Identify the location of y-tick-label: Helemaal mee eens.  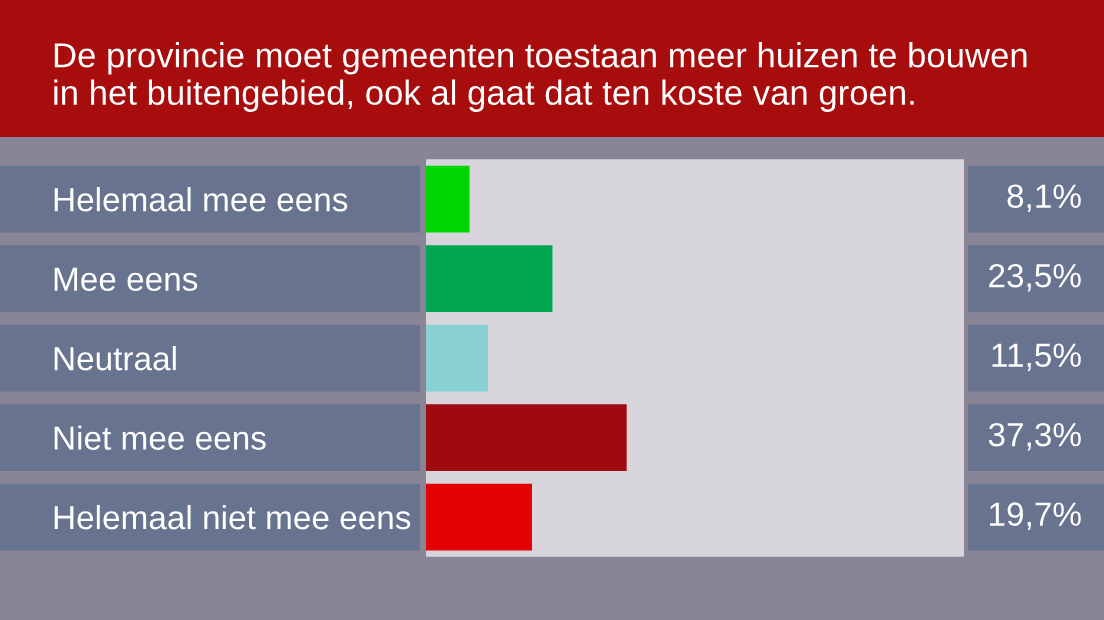
(201, 199).